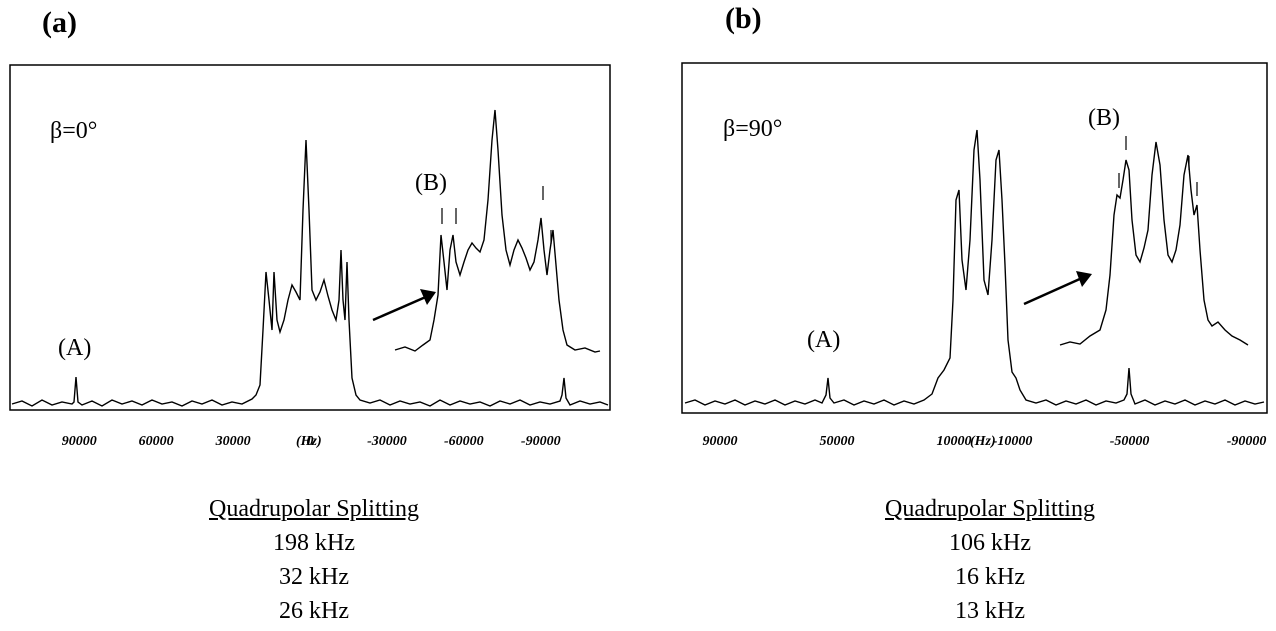 The height and width of the screenshot is (631, 1276). I want to click on x-axis-a: 90000 60000 30000 0 -30000 -60000 -90000 (Hz), so click(311, 441).